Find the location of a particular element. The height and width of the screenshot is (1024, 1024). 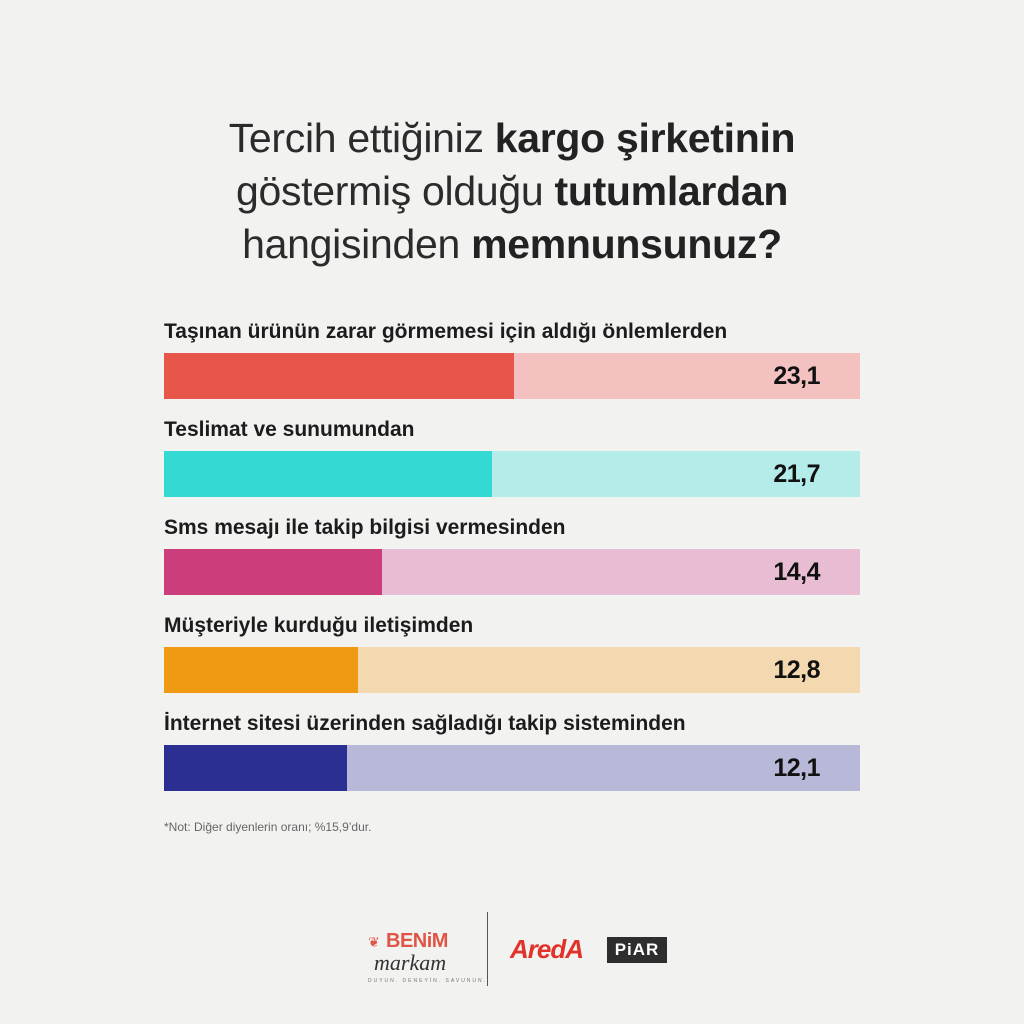

data-label: 21,7 is located at coordinates (796, 474).